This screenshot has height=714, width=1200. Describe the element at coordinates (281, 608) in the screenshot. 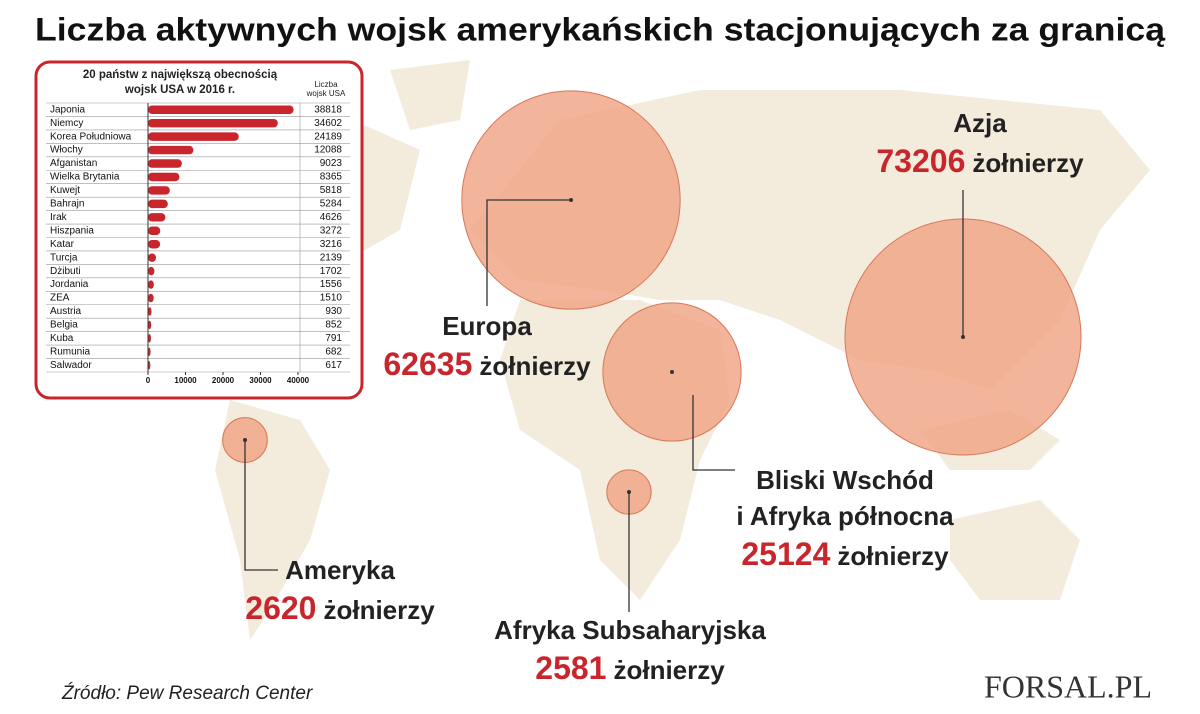

I see `region-value: 2620` at that location.